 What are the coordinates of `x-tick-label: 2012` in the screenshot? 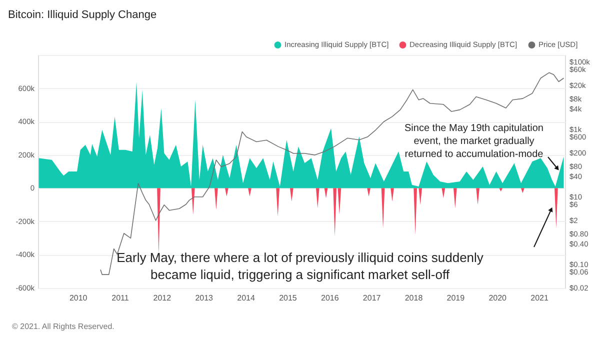 It's located at (162, 298).